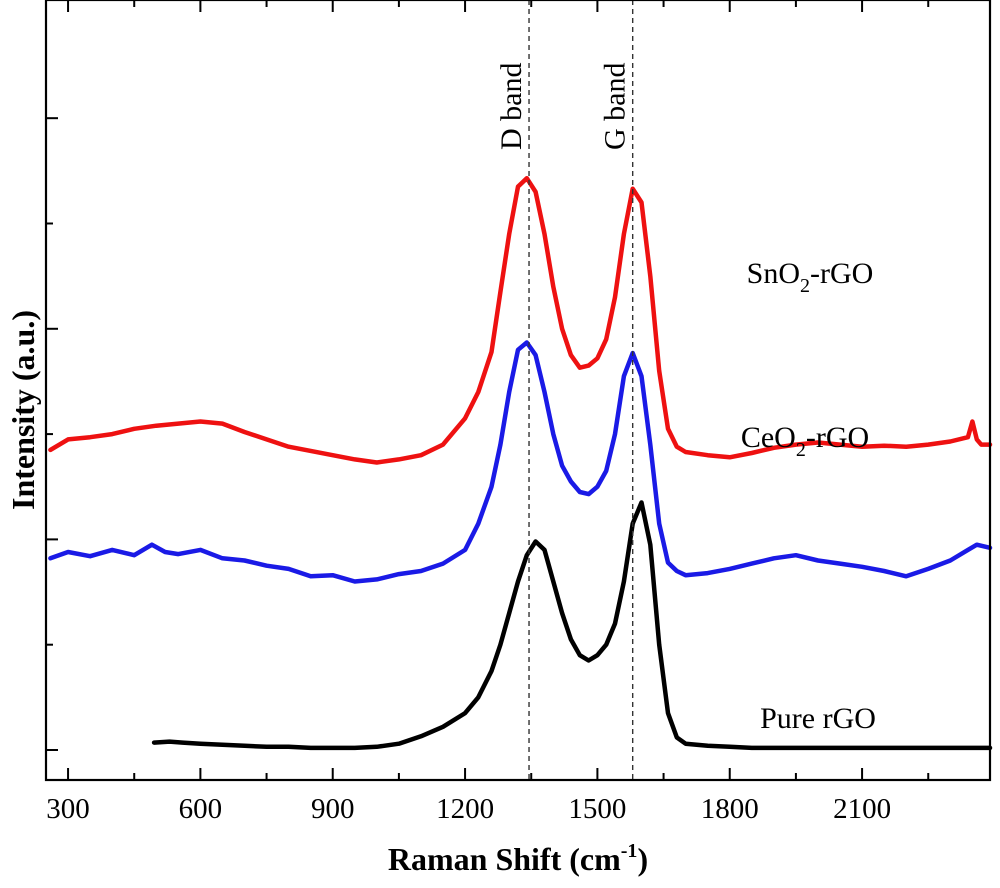 The height and width of the screenshot is (888, 1000). I want to click on series-label-pure-rgo: Pure rGO, so click(818, 718).